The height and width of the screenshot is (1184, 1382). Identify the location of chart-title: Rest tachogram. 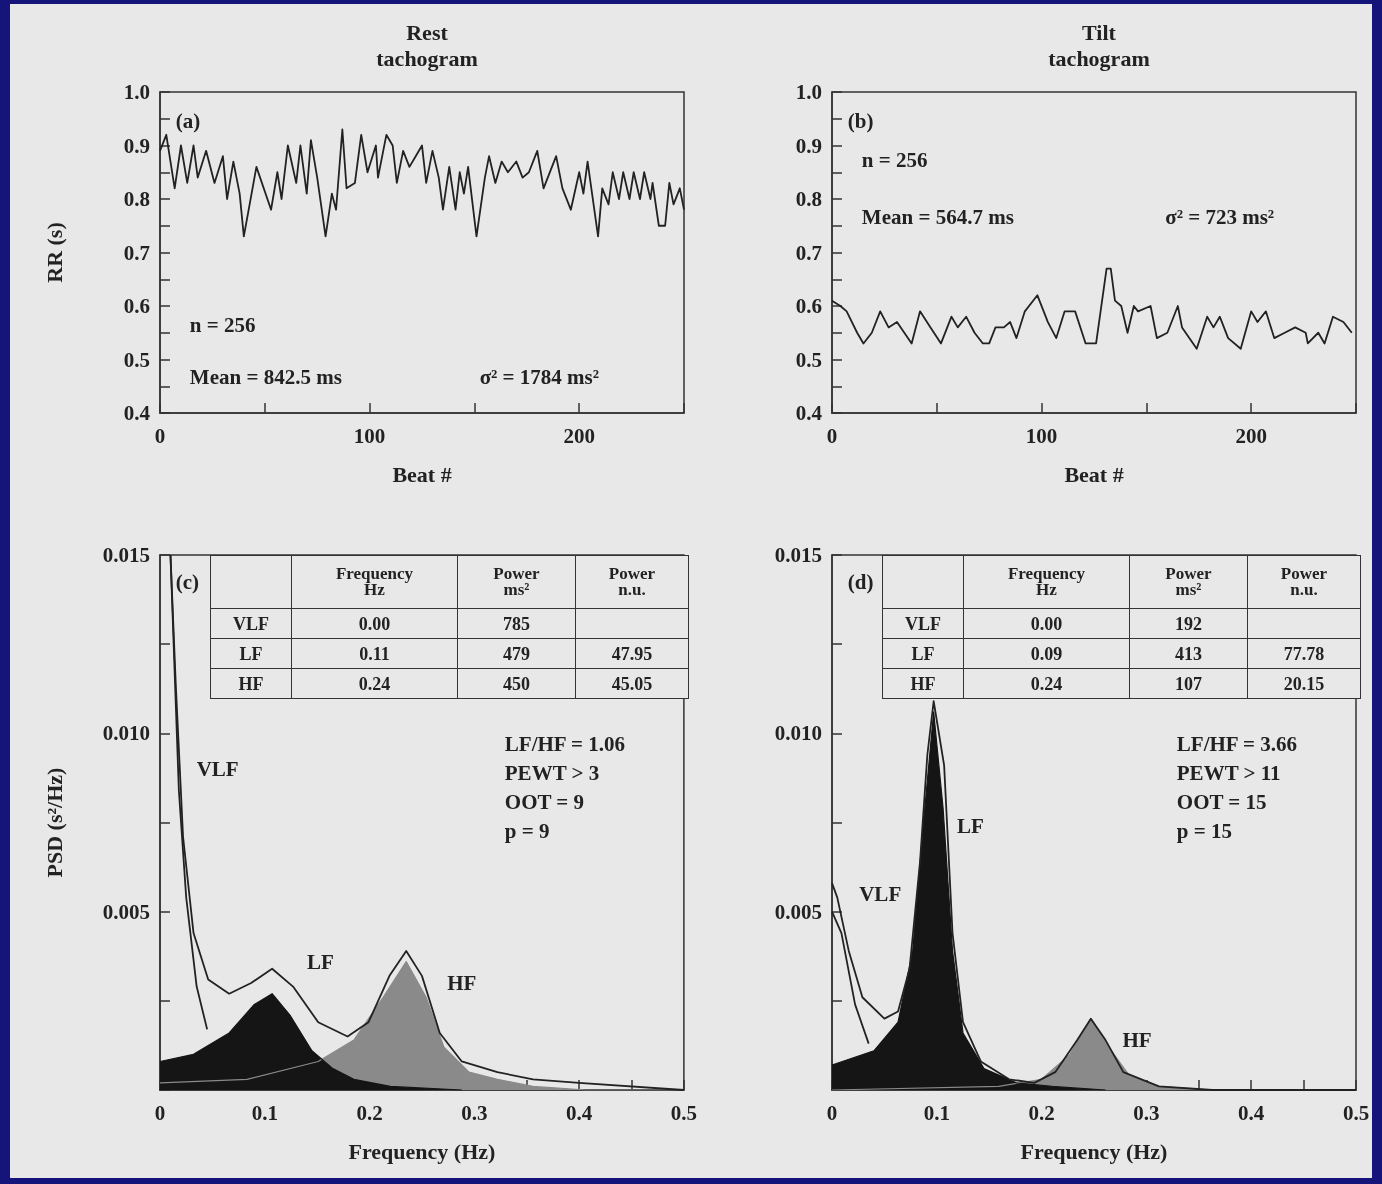
(427, 45).